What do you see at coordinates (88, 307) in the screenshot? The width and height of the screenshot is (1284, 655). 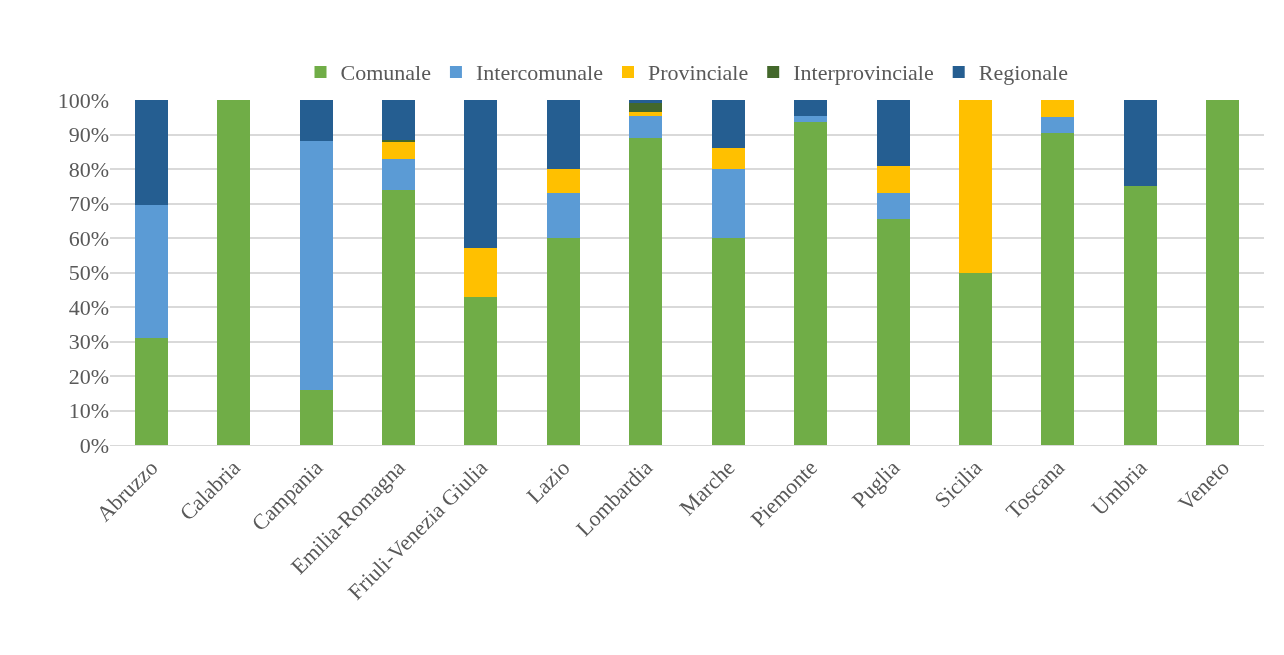 I see `y-tick-label: 40%` at bounding box center [88, 307].